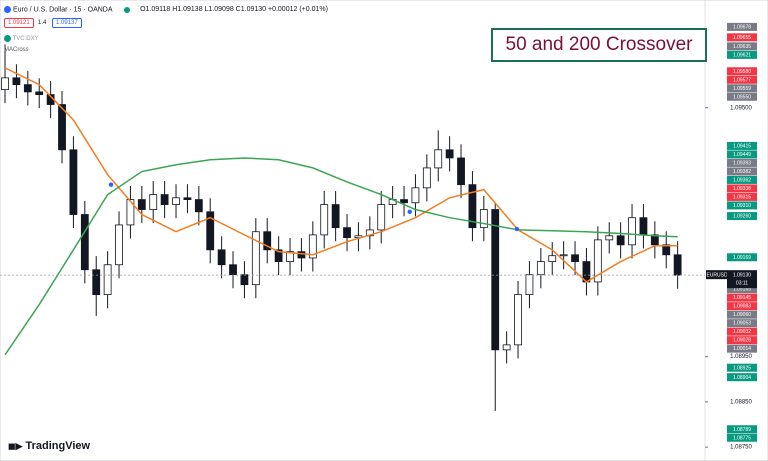  Describe the element at coordinates (717, 275) in the screenshot. I see `symbol-badge: EURUSD` at that location.